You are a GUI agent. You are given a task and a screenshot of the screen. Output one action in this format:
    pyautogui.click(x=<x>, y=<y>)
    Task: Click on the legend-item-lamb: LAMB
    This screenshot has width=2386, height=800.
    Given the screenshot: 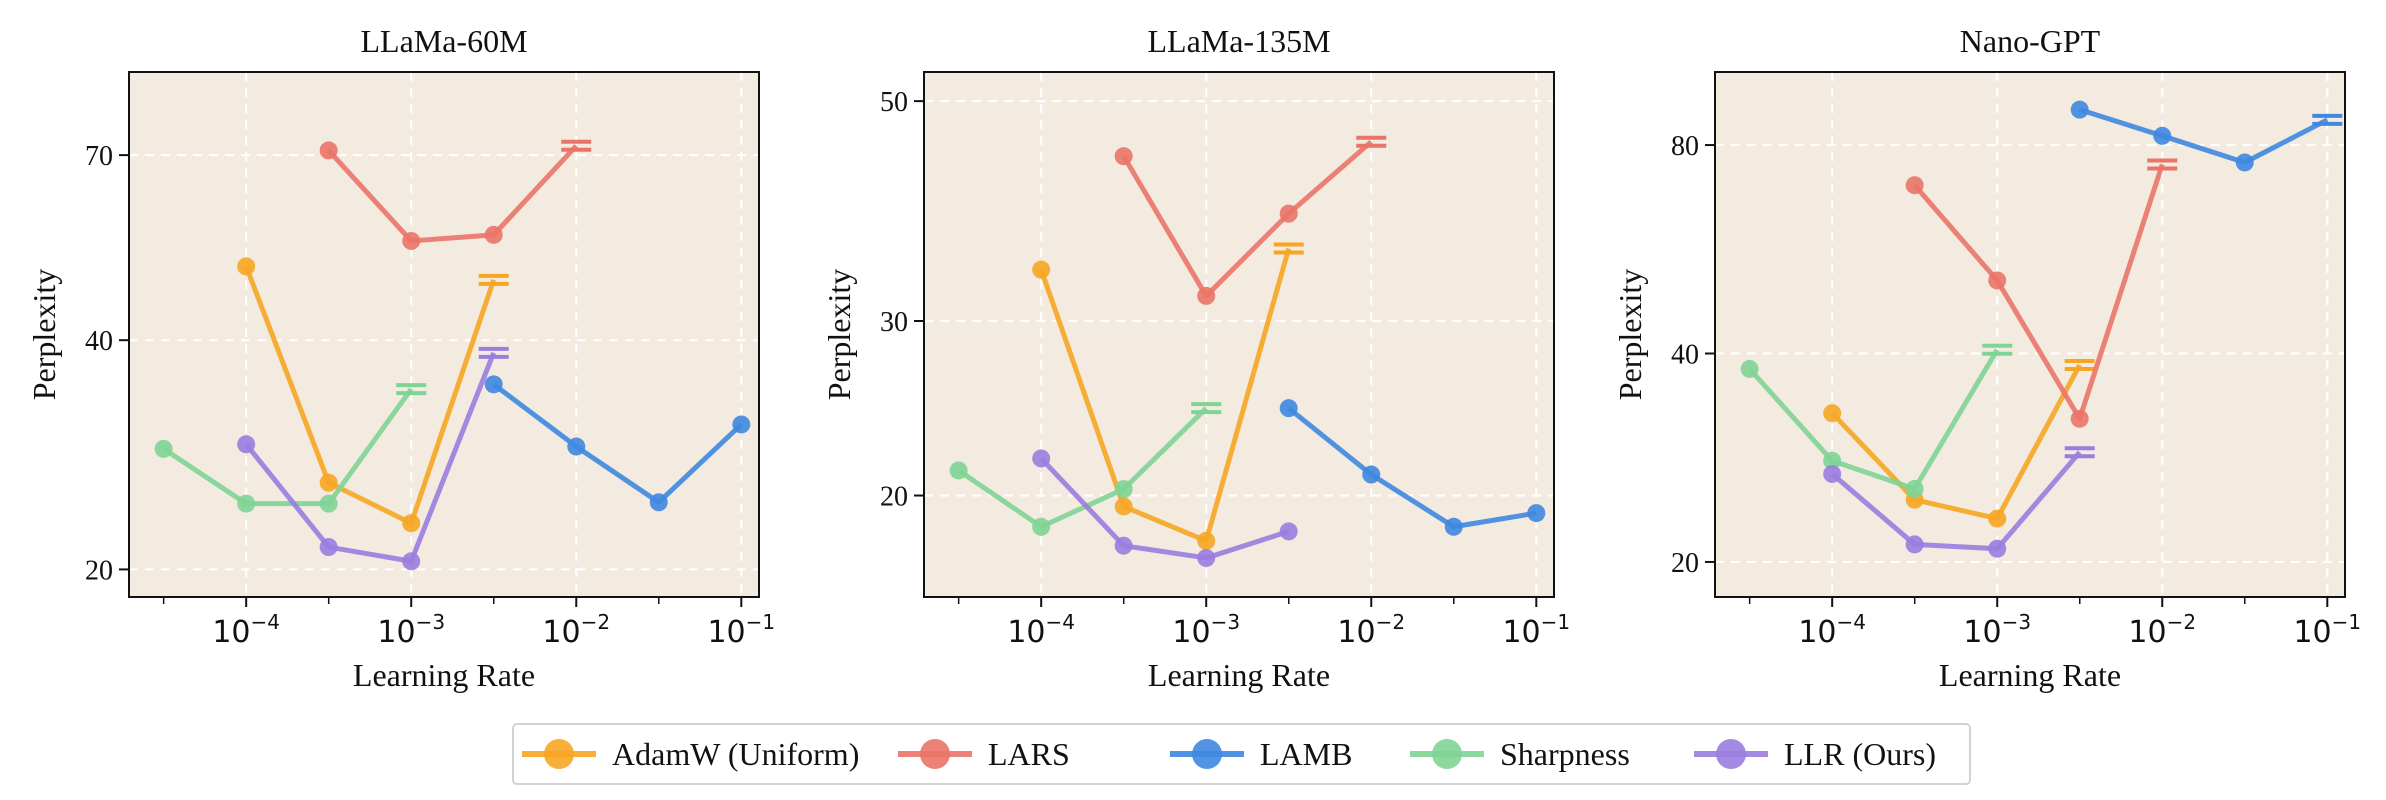 What is the action you would take?
    pyautogui.click(x=1261, y=754)
    